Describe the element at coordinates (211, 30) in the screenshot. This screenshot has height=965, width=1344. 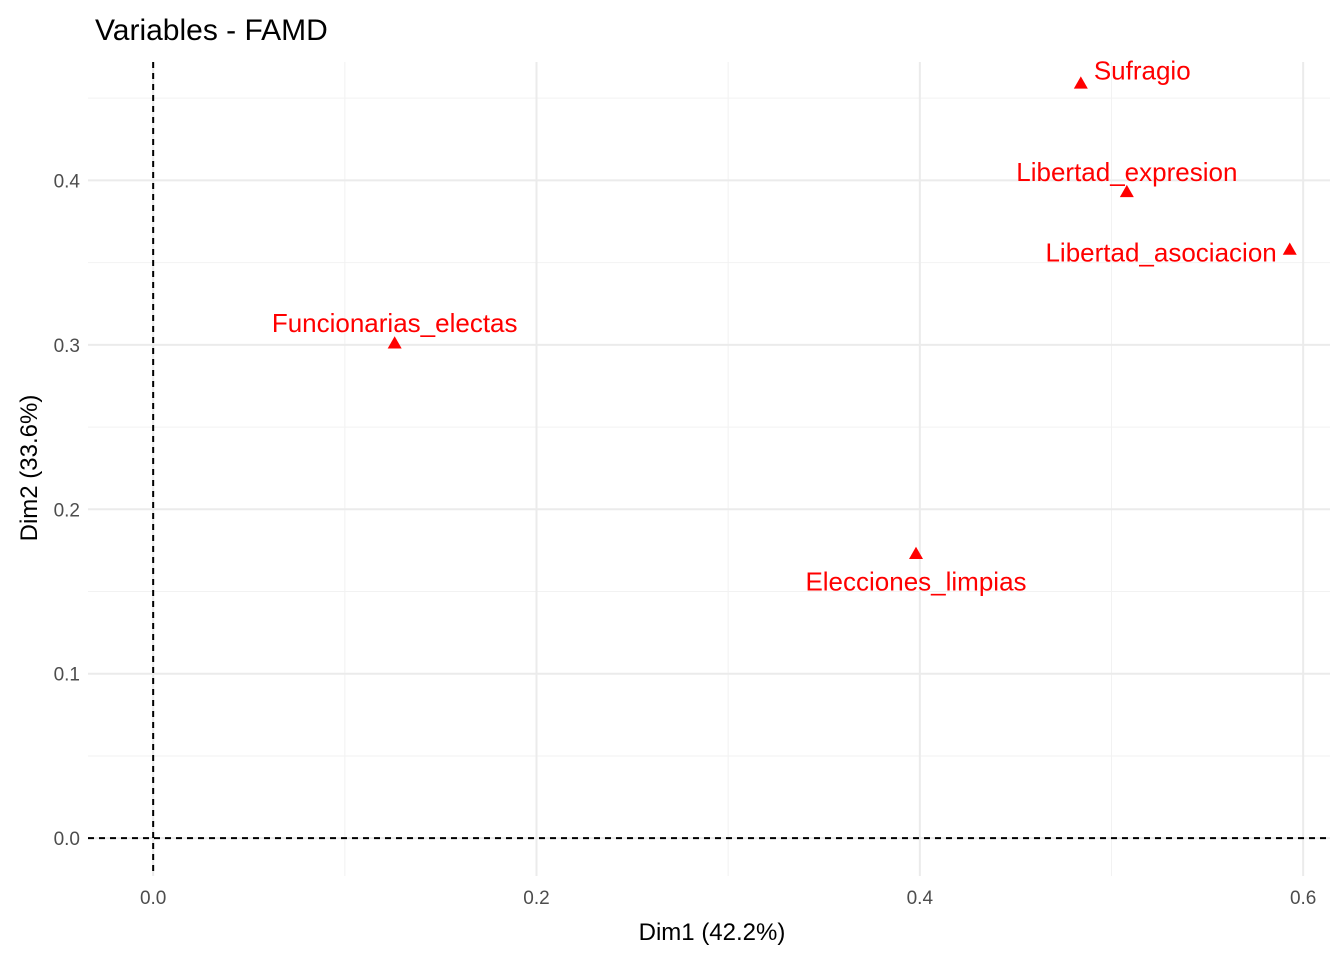
I see `chart-title: Variables - FAMD` at that location.